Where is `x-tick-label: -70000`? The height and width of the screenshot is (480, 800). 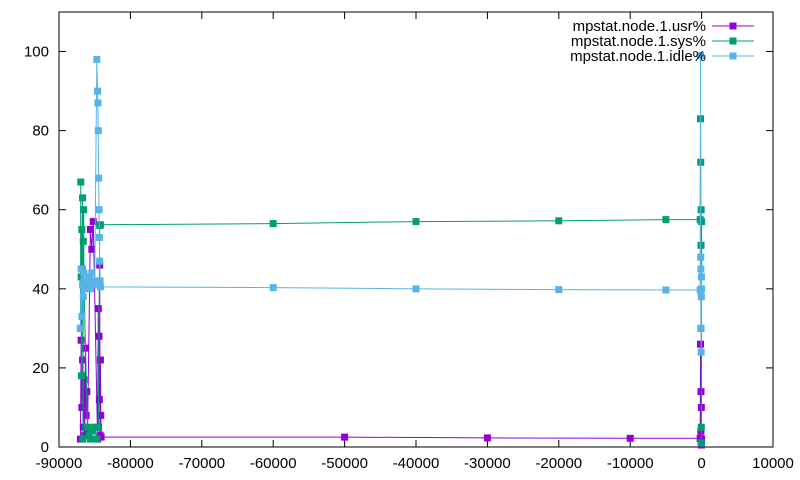
x-tick-label: -70000 is located at coordinates (201, 463).